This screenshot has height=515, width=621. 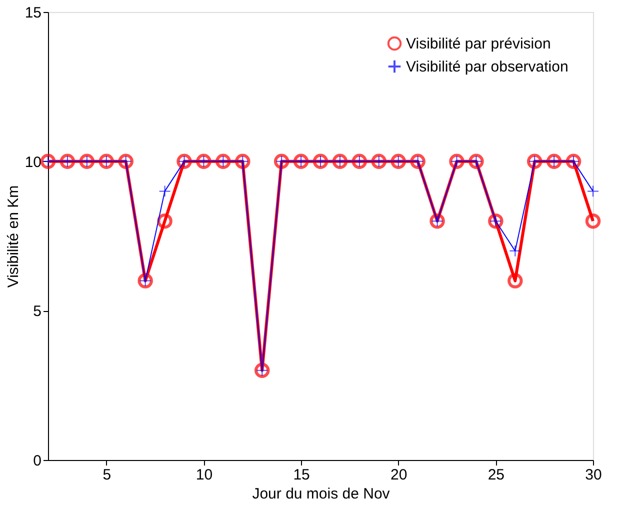 I want to click on x-tick-label: 10, so click(x=204, y=475).